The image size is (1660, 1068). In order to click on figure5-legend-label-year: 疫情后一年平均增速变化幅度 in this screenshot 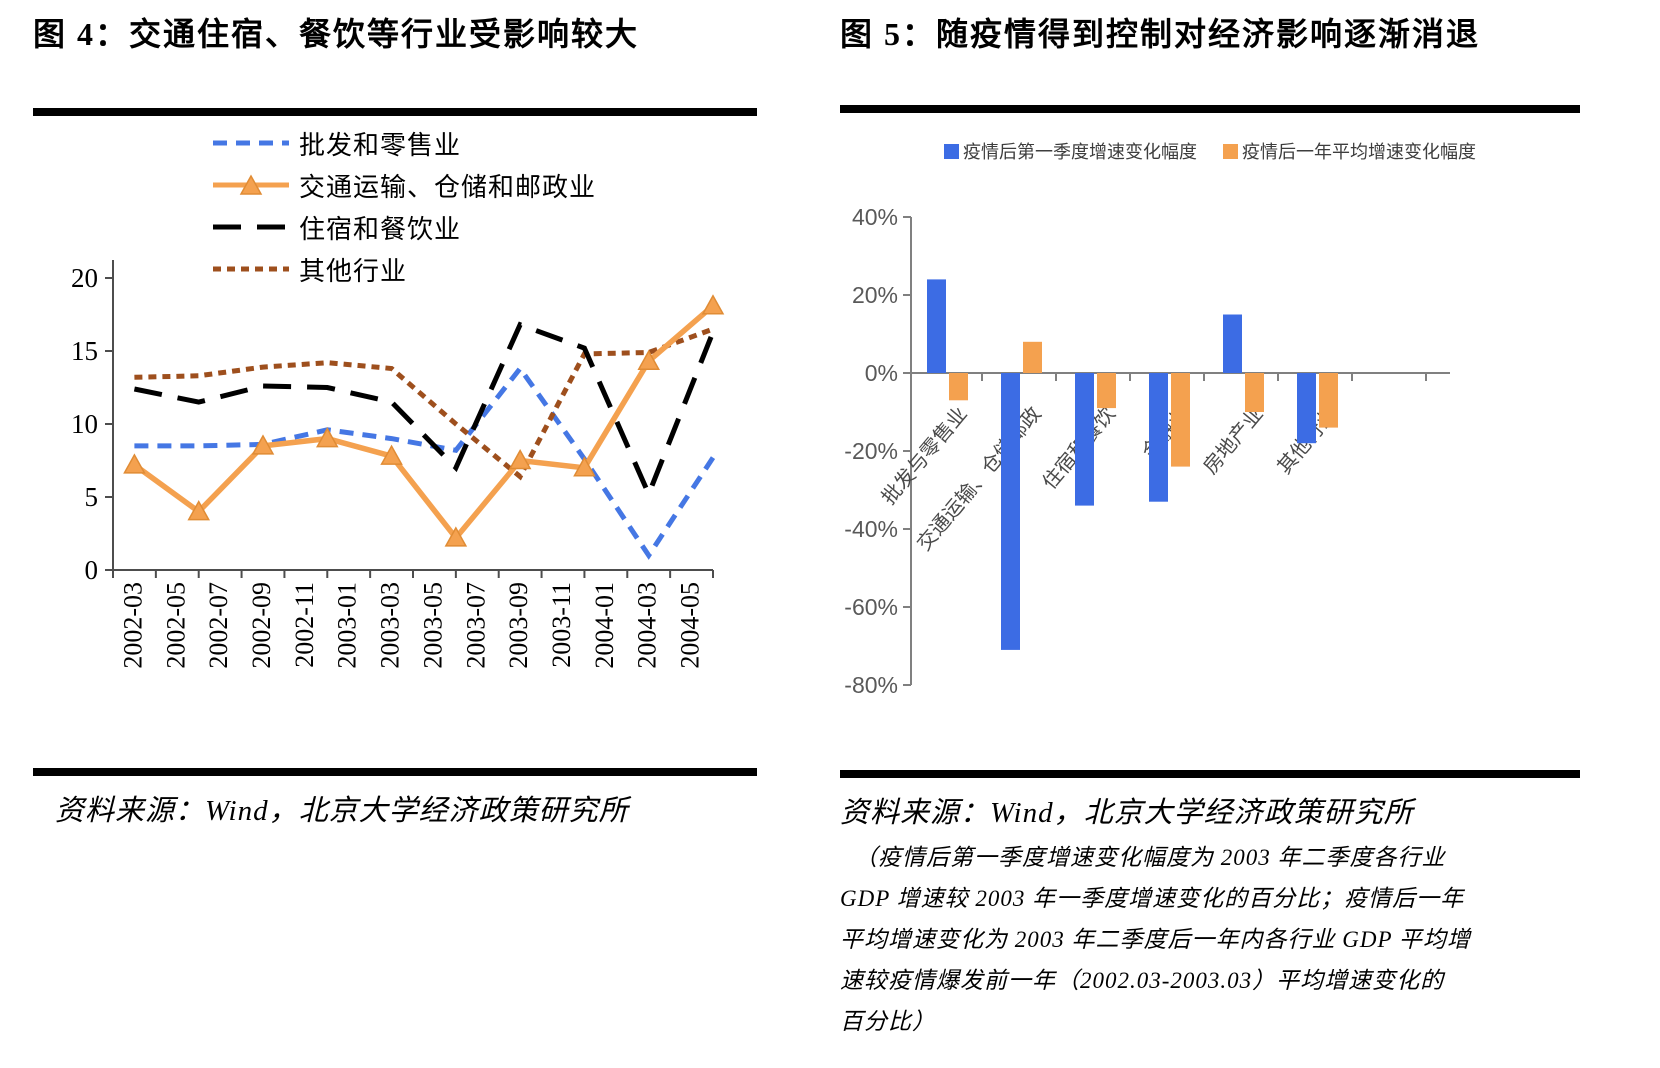, I will do `click(1359, 152)`.